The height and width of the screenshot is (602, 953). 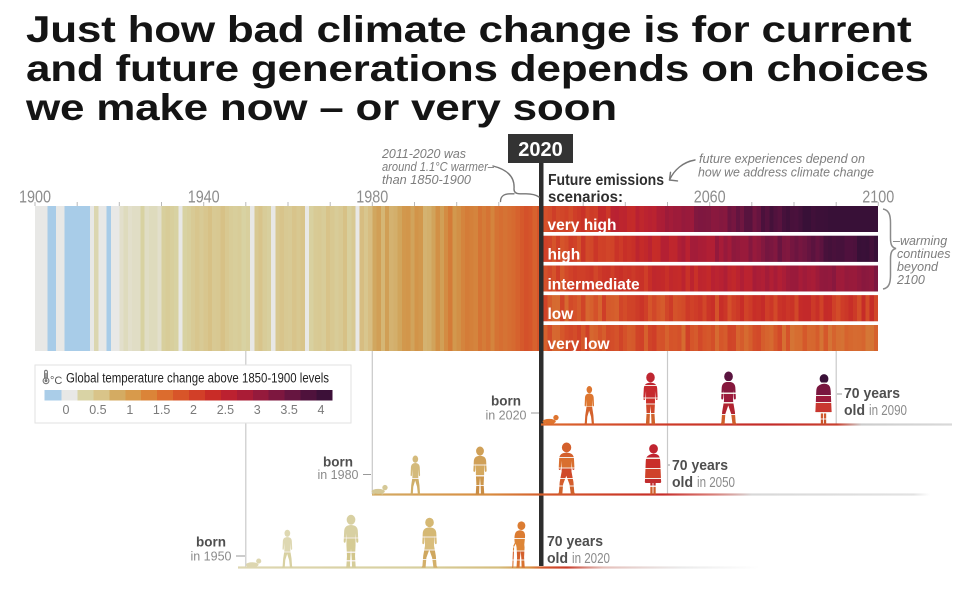 What do you see at coordinates (97, 410) in the screenshot?
I see `svg-text: 0.5` at bounding box center [97, 410].